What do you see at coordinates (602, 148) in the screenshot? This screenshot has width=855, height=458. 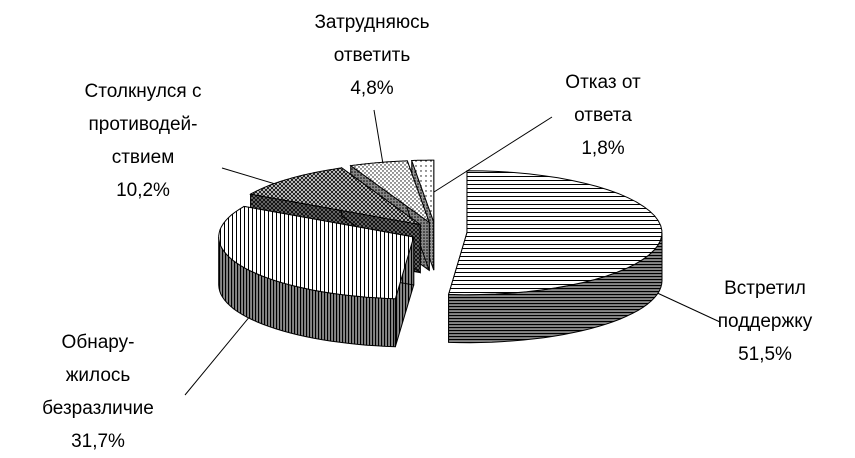 I see `value-label: 1,8%` at bounding box center [602, 148].